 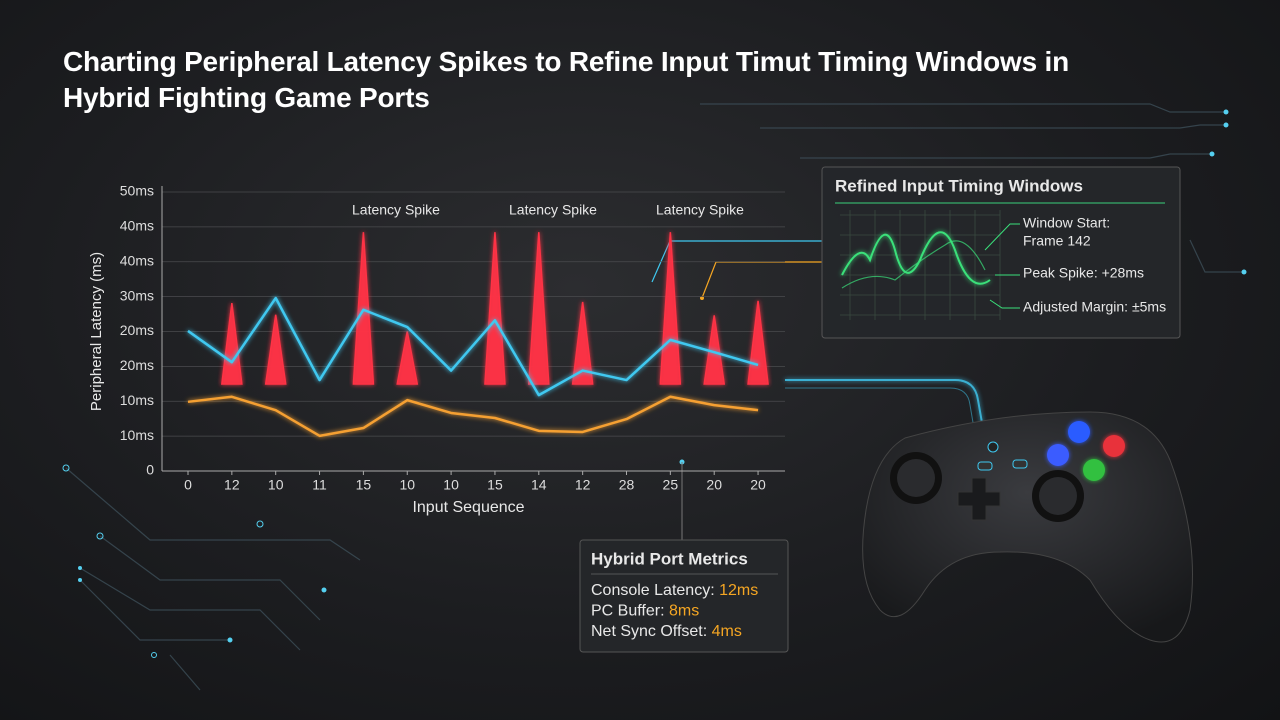 I want to click on x-tick-label: 11, so click(x=319, y=485).